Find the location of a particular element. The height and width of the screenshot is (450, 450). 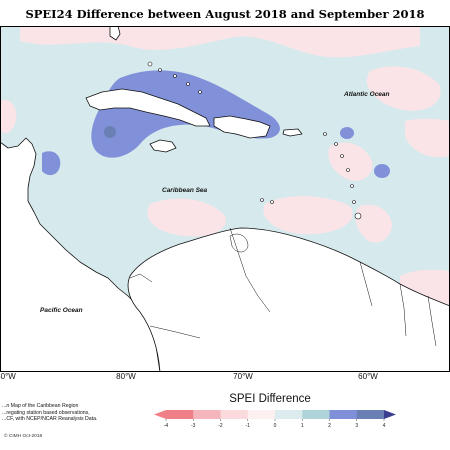

border-panama-colombia is located at coordinates (141, 278).